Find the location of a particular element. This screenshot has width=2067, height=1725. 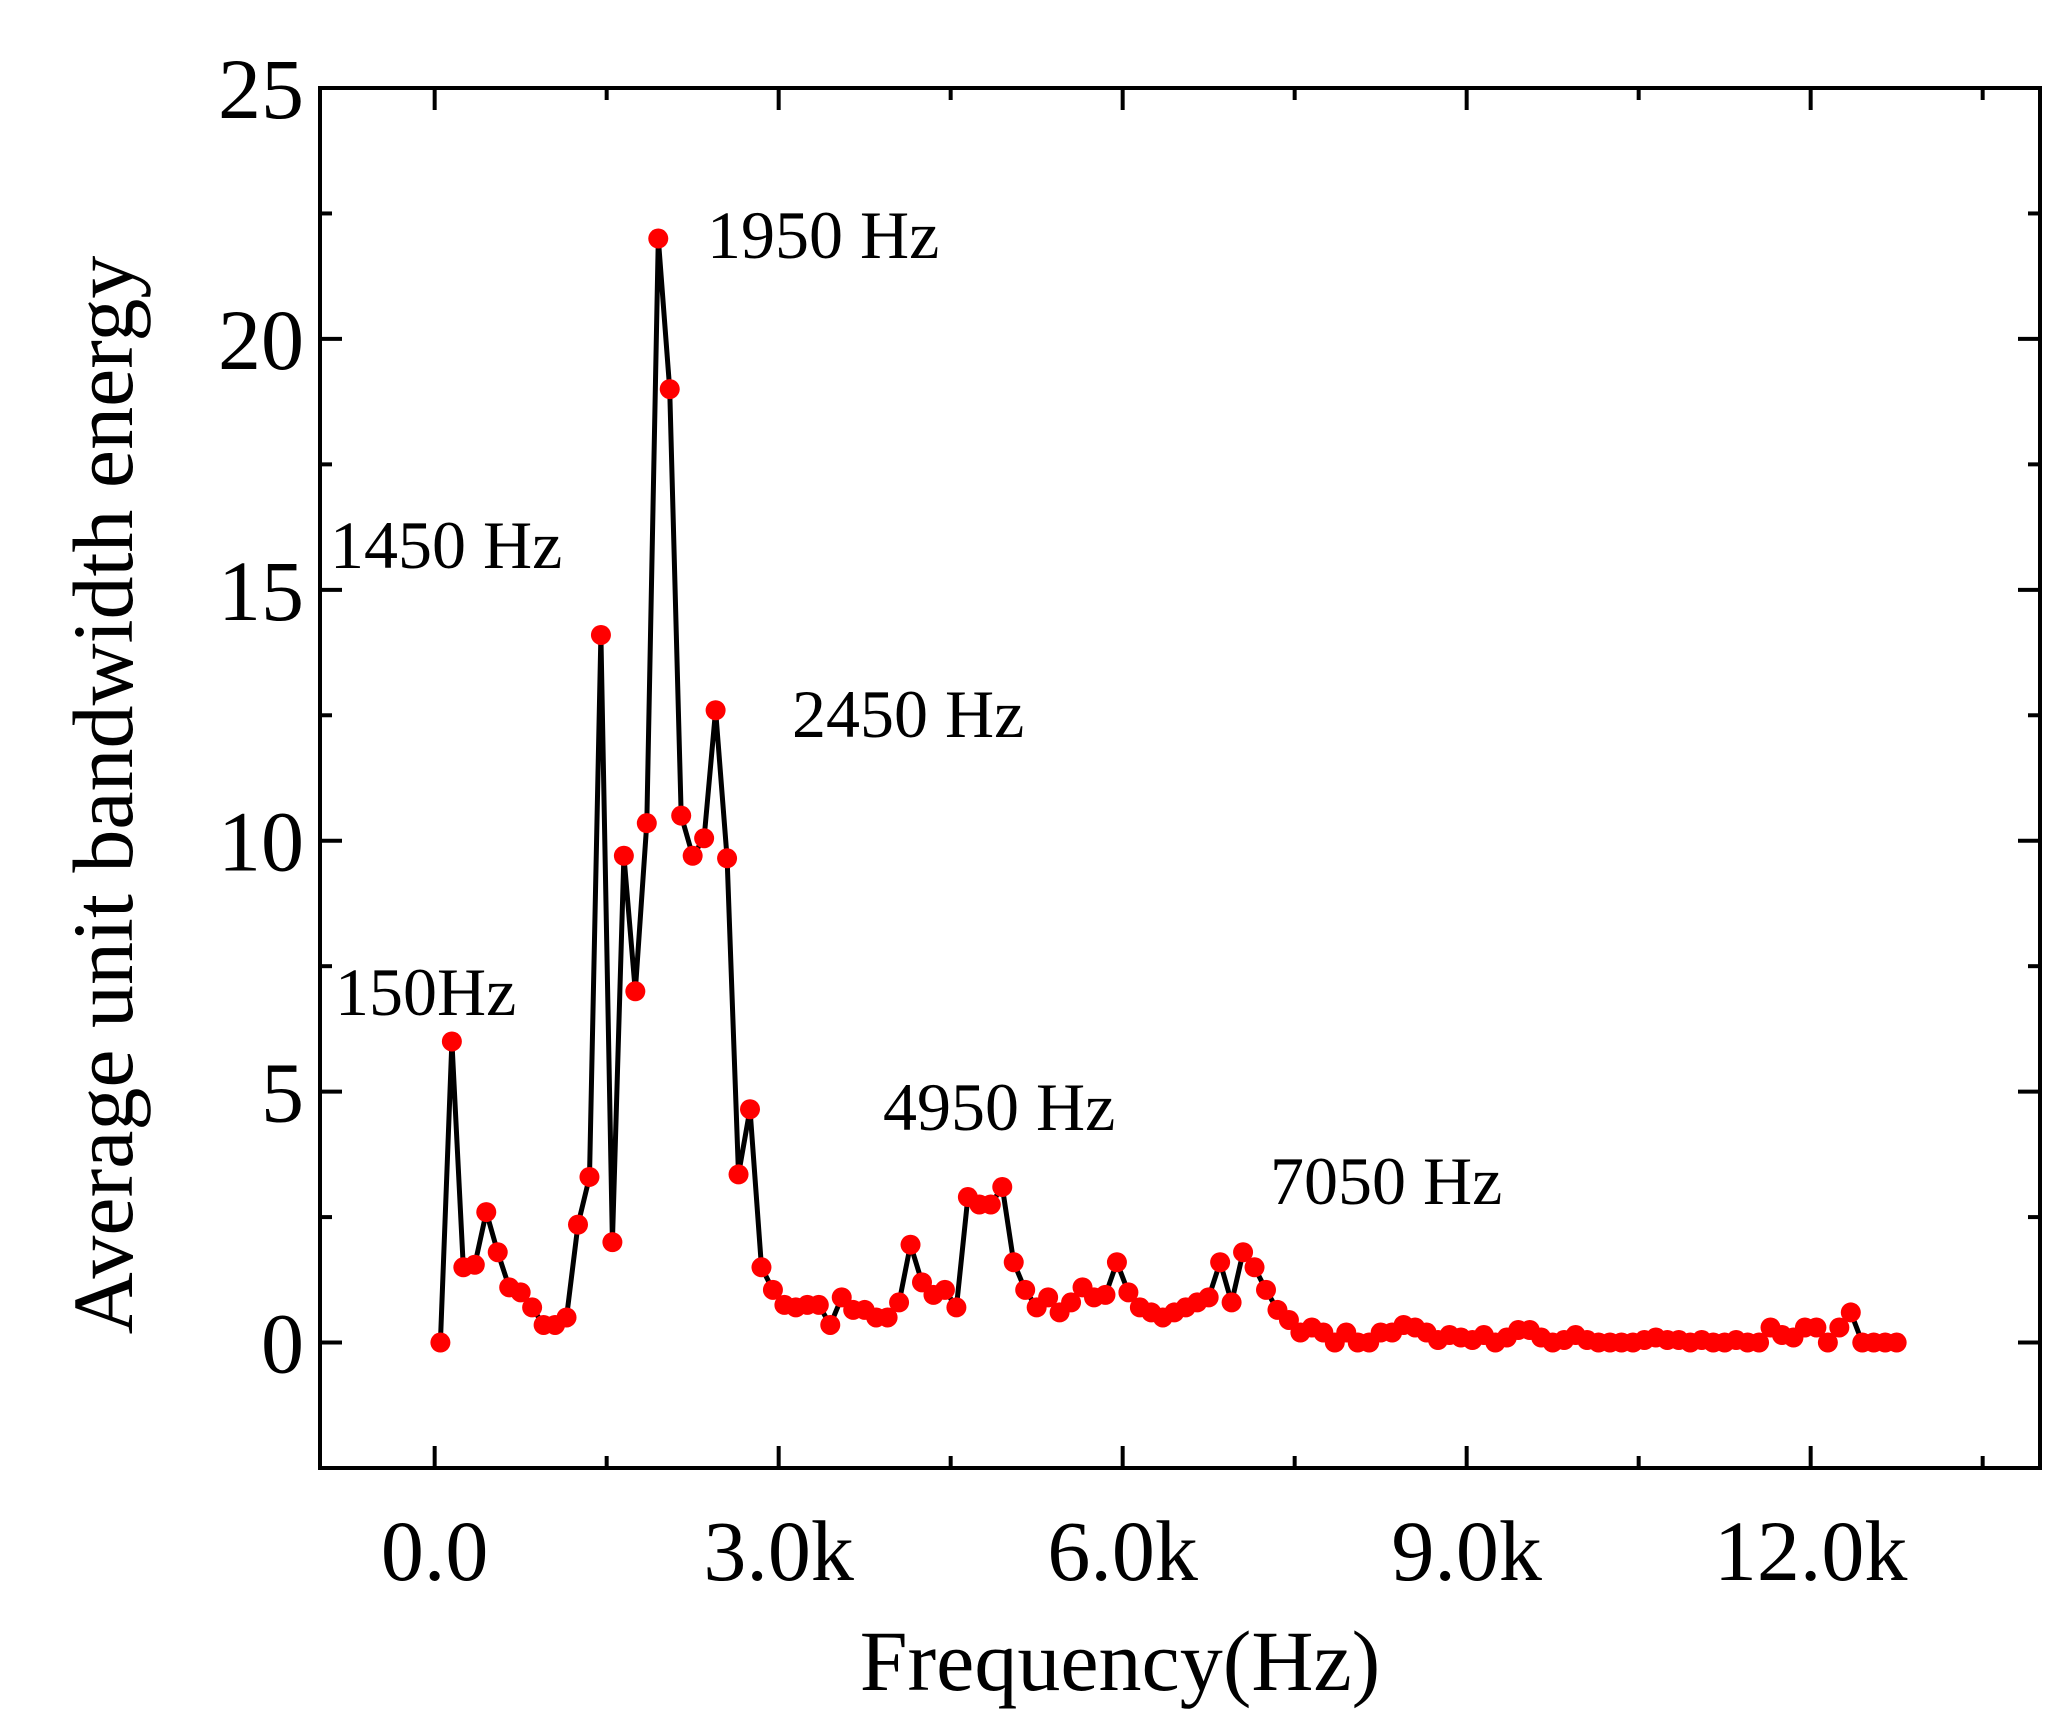

x-tick-label: 0.0 is located at coordinates (435, 1551).